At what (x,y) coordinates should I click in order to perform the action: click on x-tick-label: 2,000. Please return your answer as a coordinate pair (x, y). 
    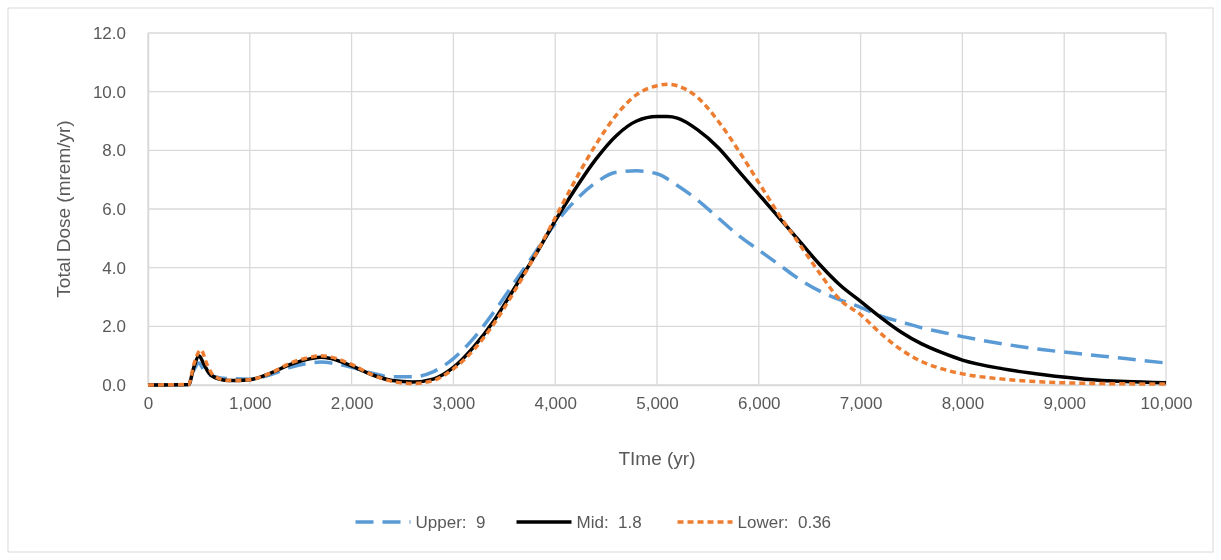
    Looking at the image, I should click on (352, 404).